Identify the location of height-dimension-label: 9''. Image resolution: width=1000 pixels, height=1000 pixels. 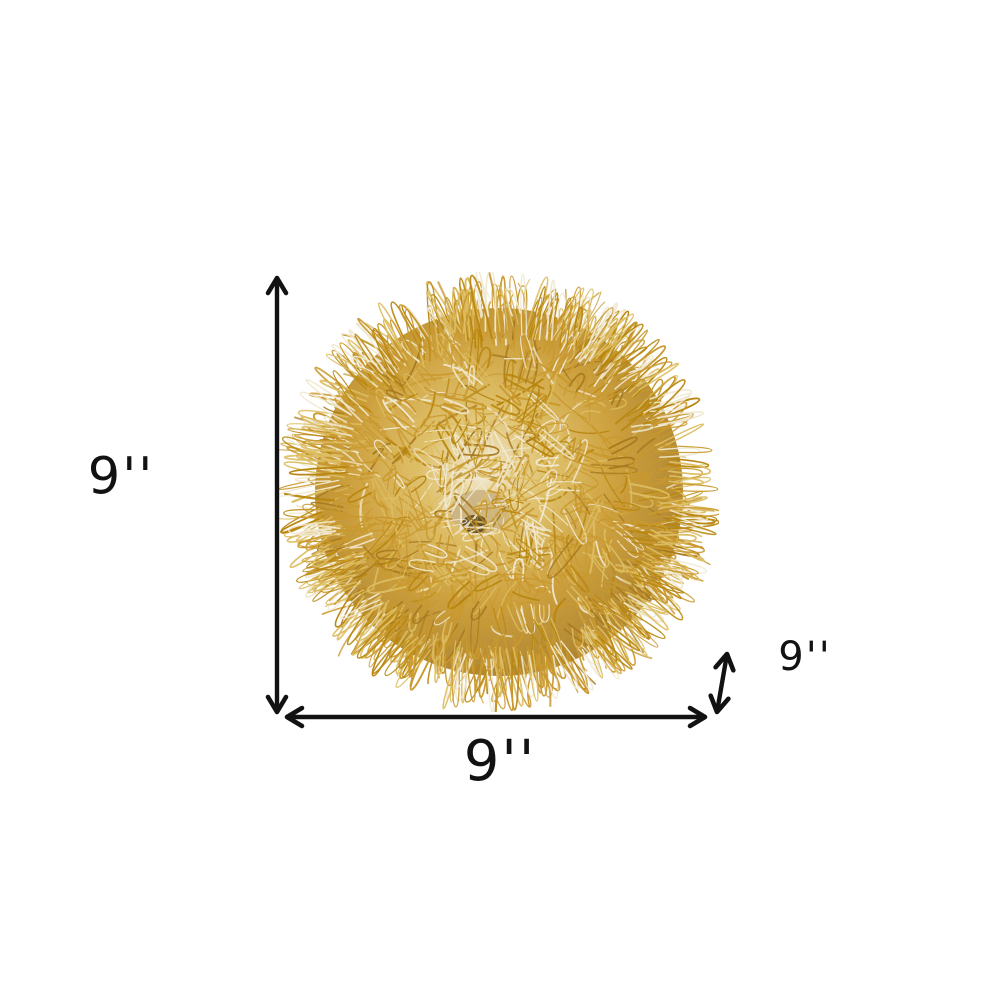
(121, 477).